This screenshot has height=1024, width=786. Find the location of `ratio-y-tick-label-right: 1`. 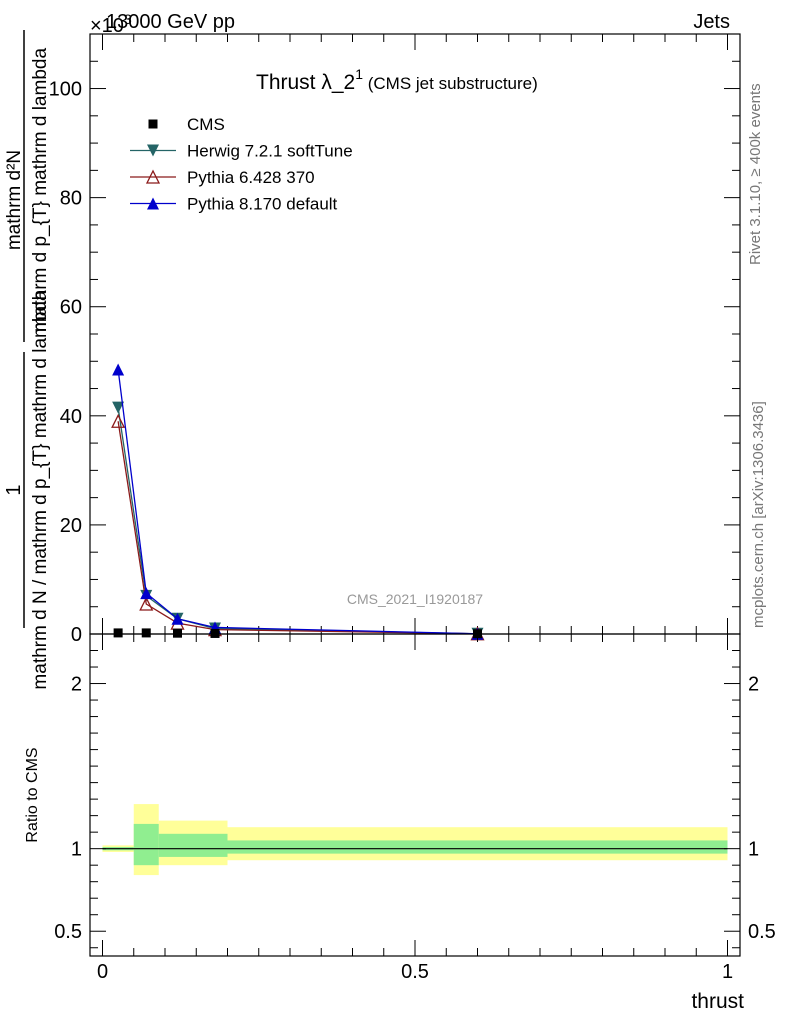

ratio-y-tick-label-right: 1 is located at coordinates (753, 850).